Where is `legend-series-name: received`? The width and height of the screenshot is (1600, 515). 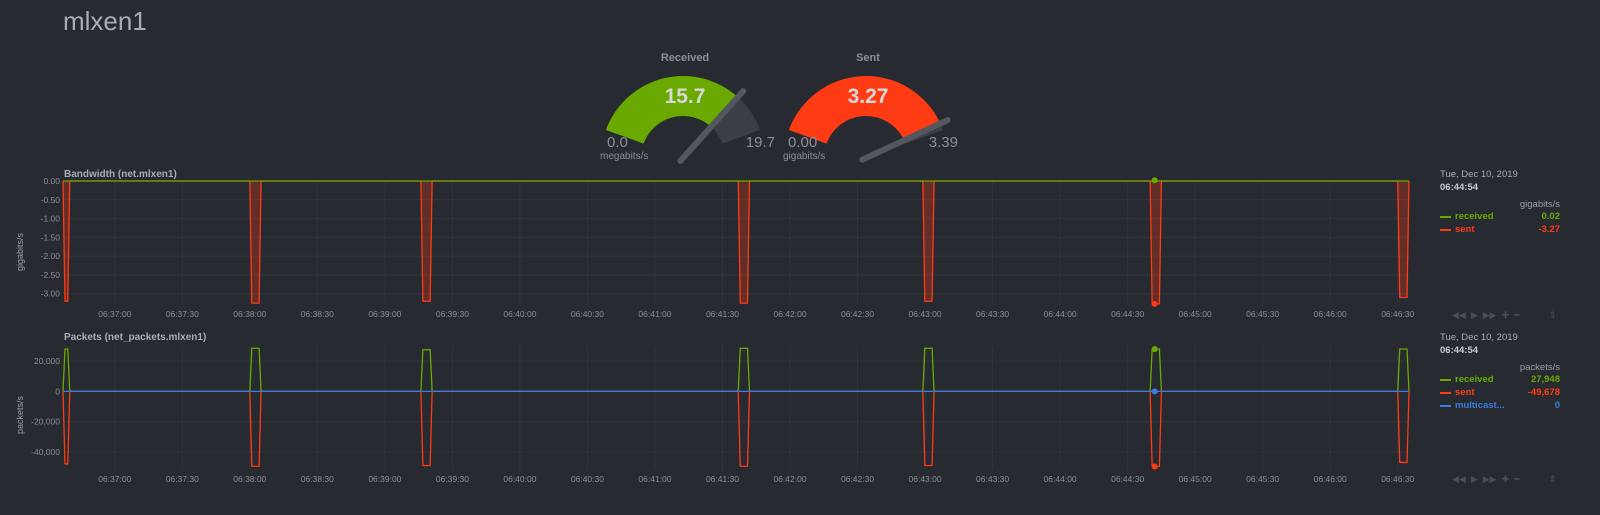
legend-series-name: received is located at coordinates (1474, 379).